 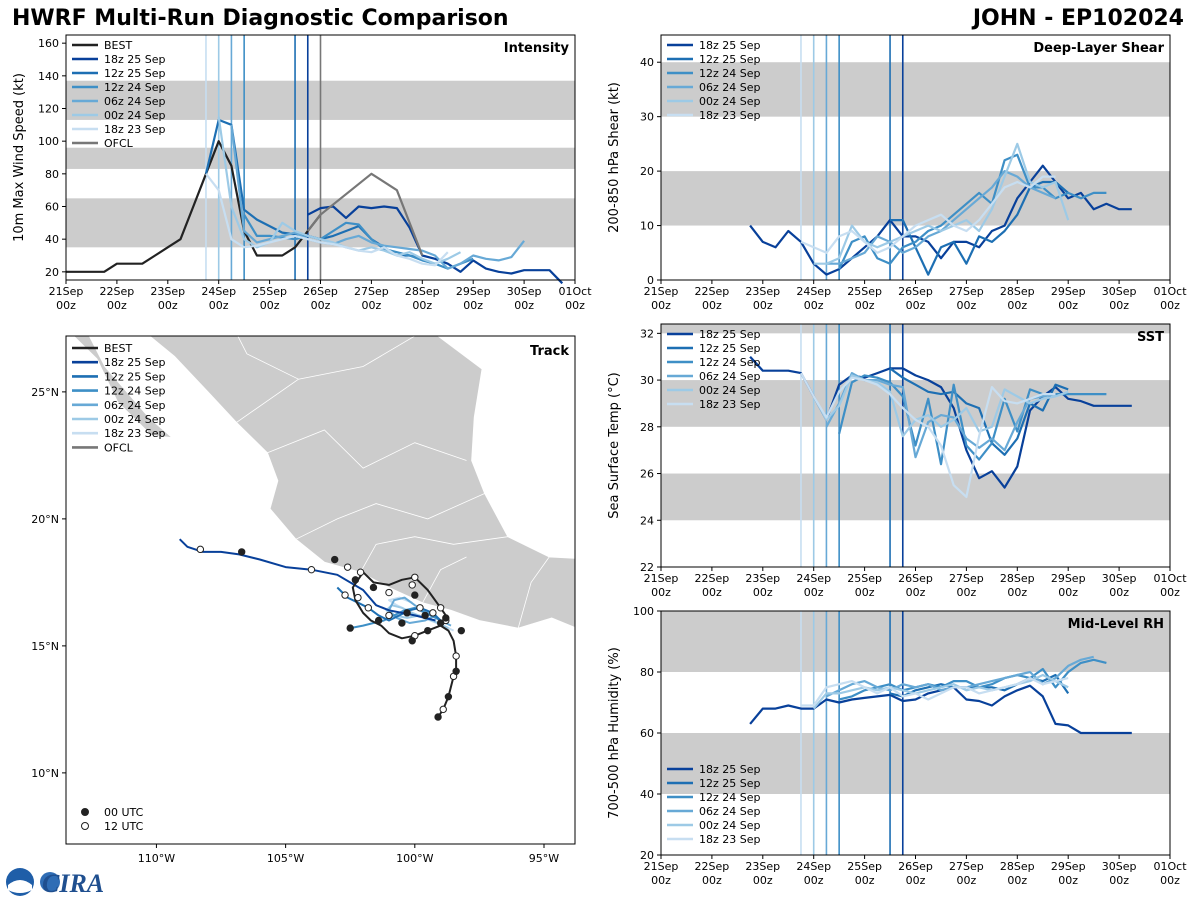 I want to click on shear-xtick-day-7: 28Sep, so click(x=1017, y=291).